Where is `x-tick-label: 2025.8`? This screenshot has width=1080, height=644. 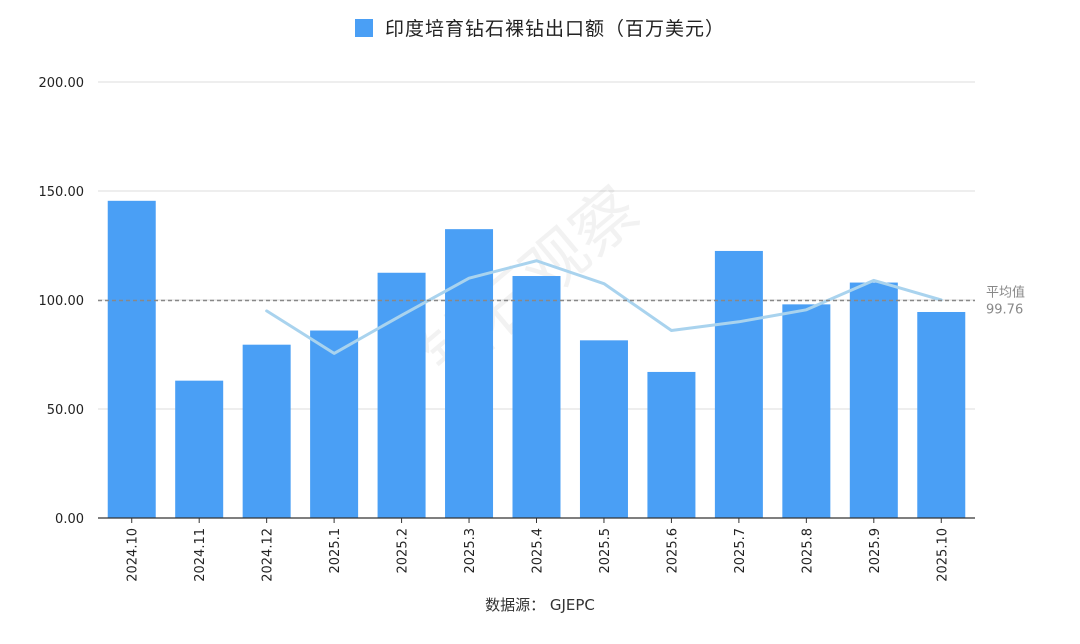
x-tick-label: 2025.8 is located at coordinates (807, 551).